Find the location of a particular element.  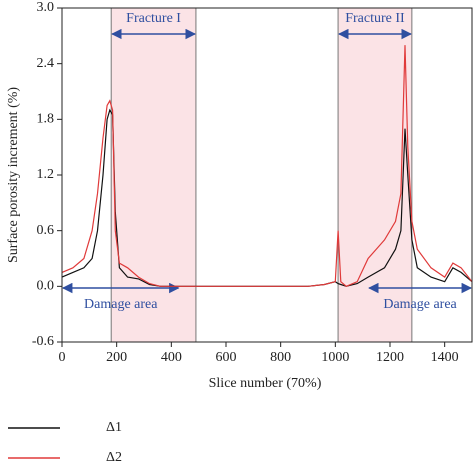

y-tick-label: 1.2 is located at coordinates (46, 174).